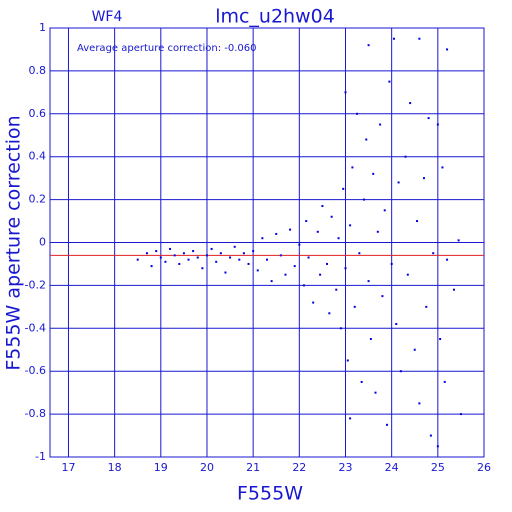 The image size is (512, 512). Describe the element at coordinates (35, 284) in the screenshot. I see `y-tick-label: -0.2` at that location.